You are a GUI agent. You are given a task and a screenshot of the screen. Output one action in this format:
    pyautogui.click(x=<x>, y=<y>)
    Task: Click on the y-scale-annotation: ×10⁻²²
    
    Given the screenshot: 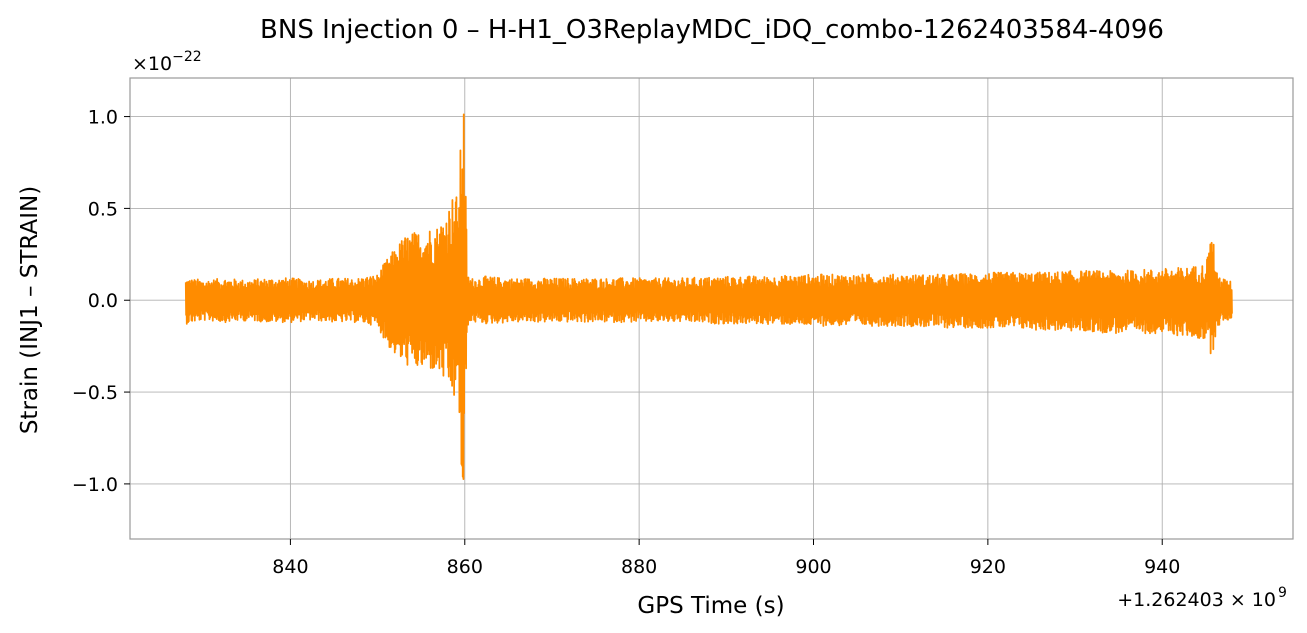 What is the action you would take?
    pyautogui.click(x=167, y=62)
    